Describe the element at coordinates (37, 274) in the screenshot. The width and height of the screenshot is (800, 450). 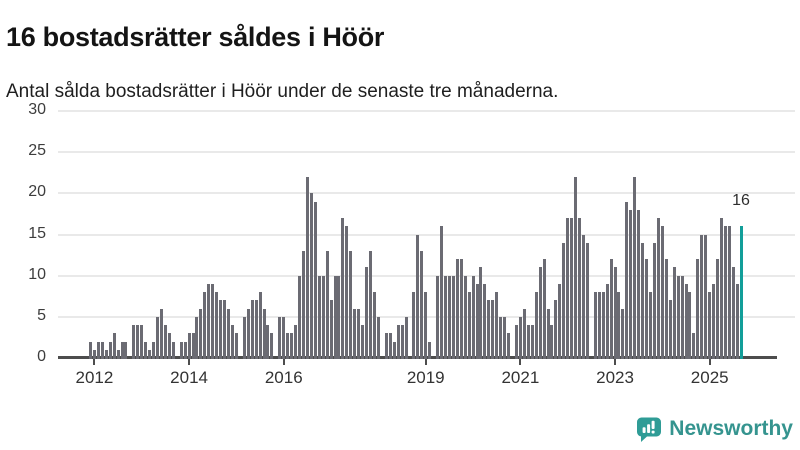
I see `y-axis-label: 10` at that location.